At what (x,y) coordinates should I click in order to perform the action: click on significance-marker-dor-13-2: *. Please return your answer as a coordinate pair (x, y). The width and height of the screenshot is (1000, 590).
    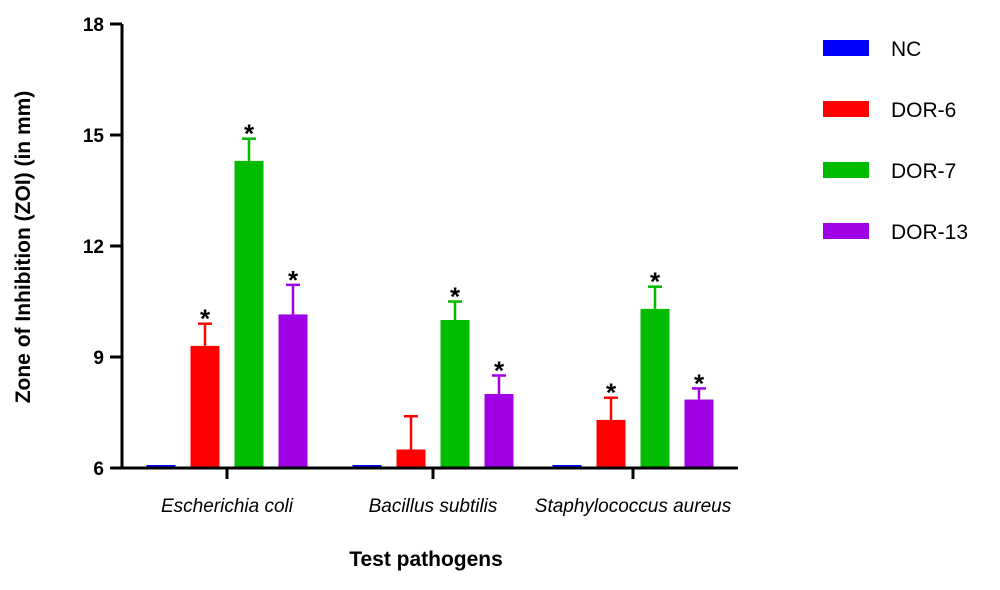
    Looking at the image, I should click on (699, 383).